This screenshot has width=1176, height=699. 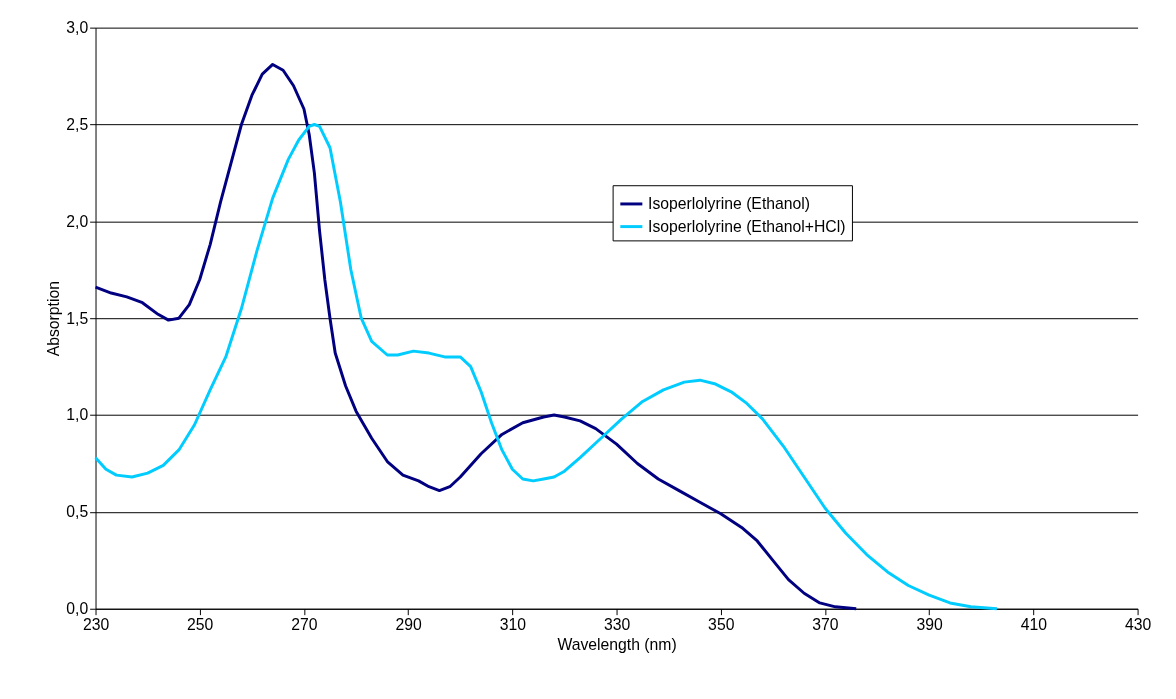 I want to click on x-tick-label: 410, so click(x=1034, y=624).